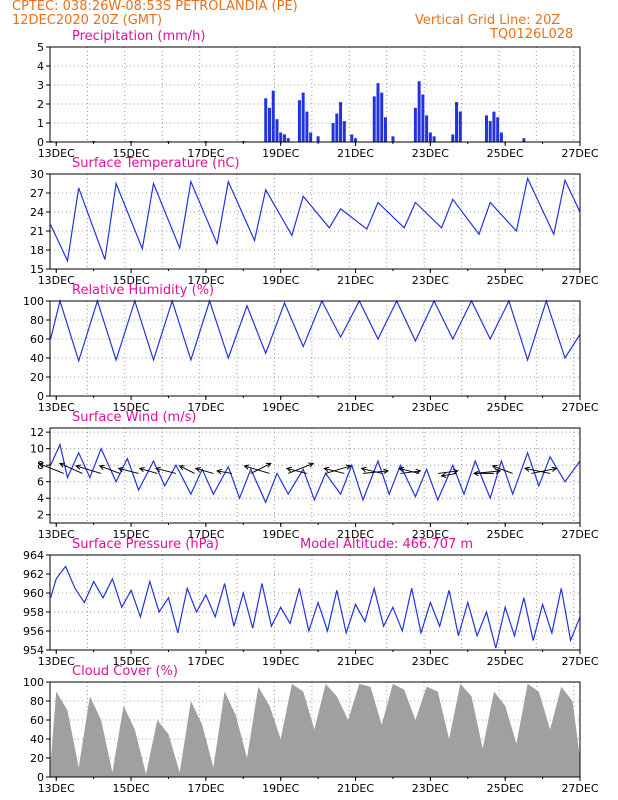 Image resolution: width=618 pixels, height=800 pixels. Describe the element at coordinates (131, 788) in the screenshot. I see `cloud-xtick-label: 15DEC` at that location.